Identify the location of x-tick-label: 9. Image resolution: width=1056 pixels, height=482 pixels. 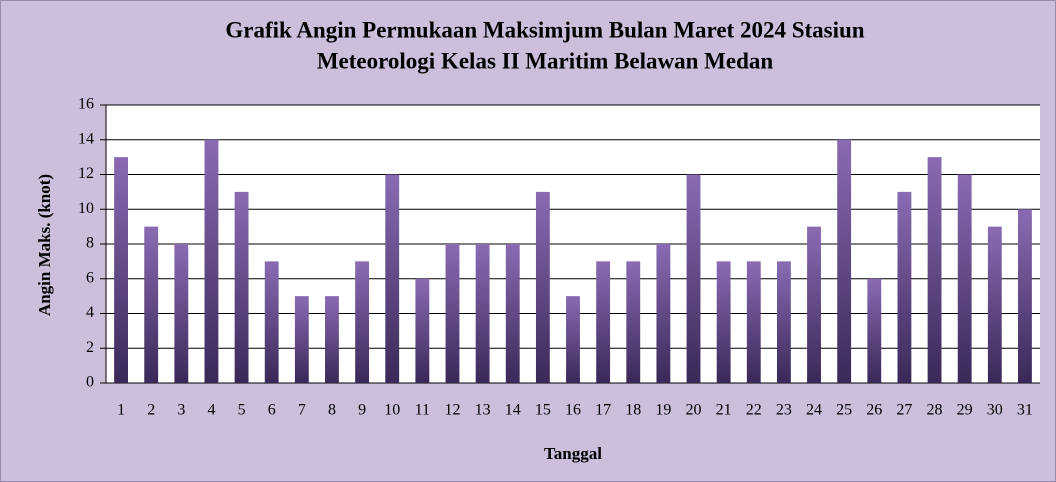
(362, 410).